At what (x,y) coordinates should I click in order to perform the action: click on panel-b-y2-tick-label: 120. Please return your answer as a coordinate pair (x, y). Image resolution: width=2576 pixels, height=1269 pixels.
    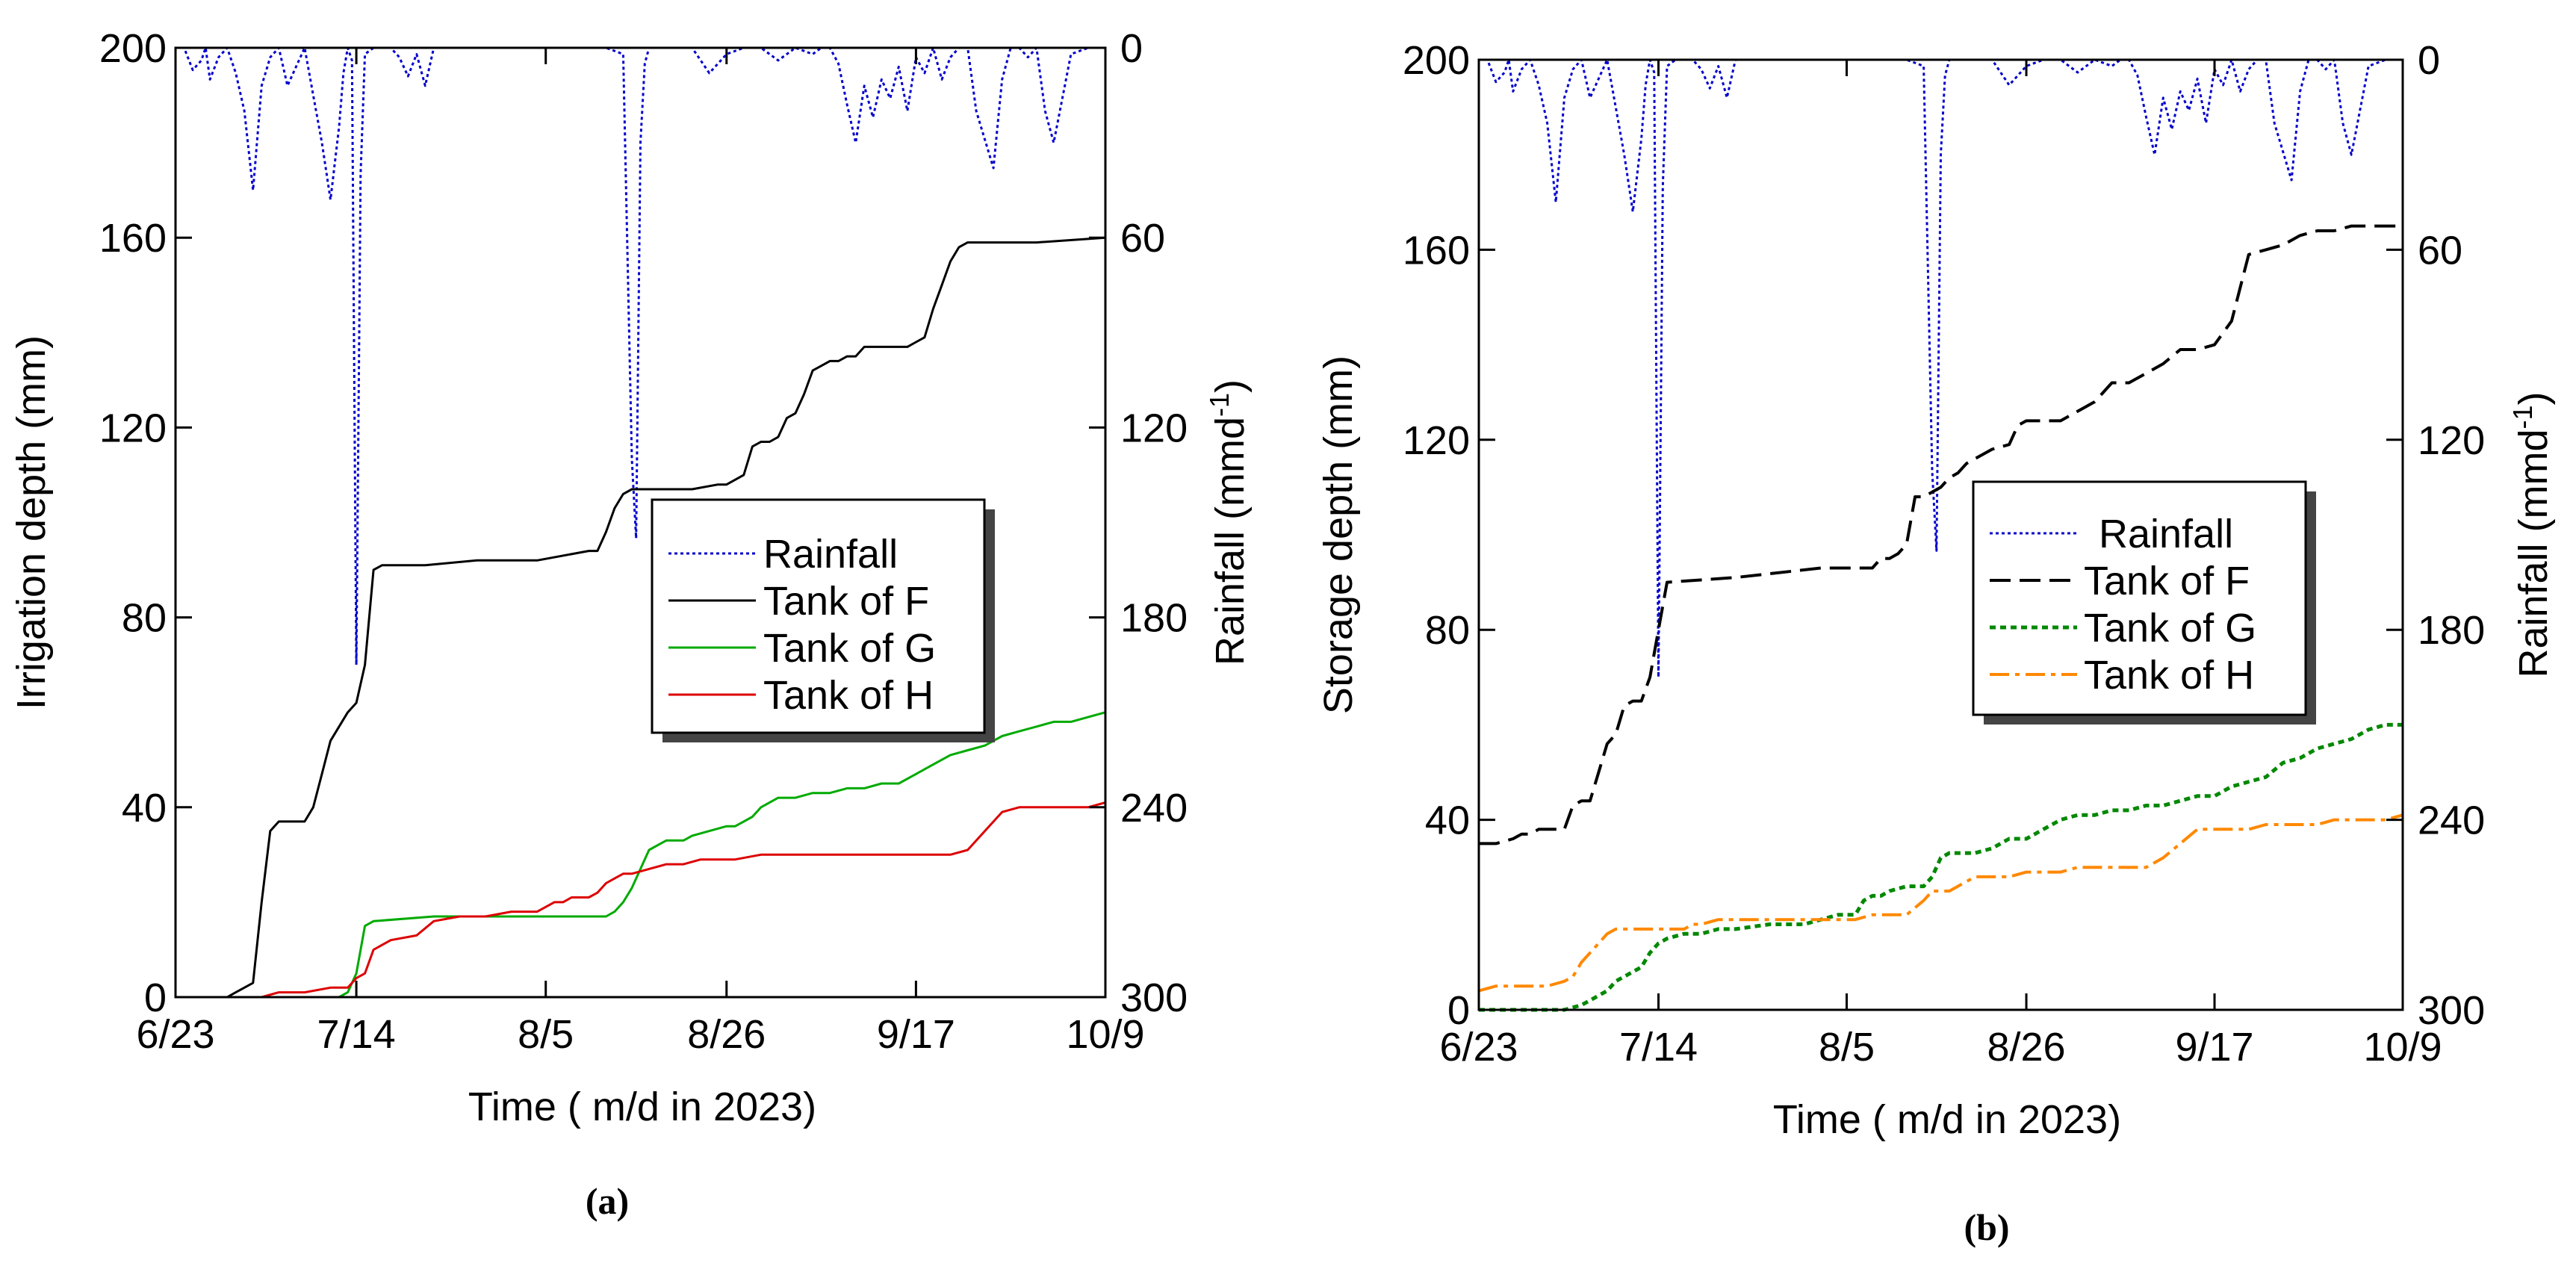
    Looking at the image, I should click on (2452, 440).